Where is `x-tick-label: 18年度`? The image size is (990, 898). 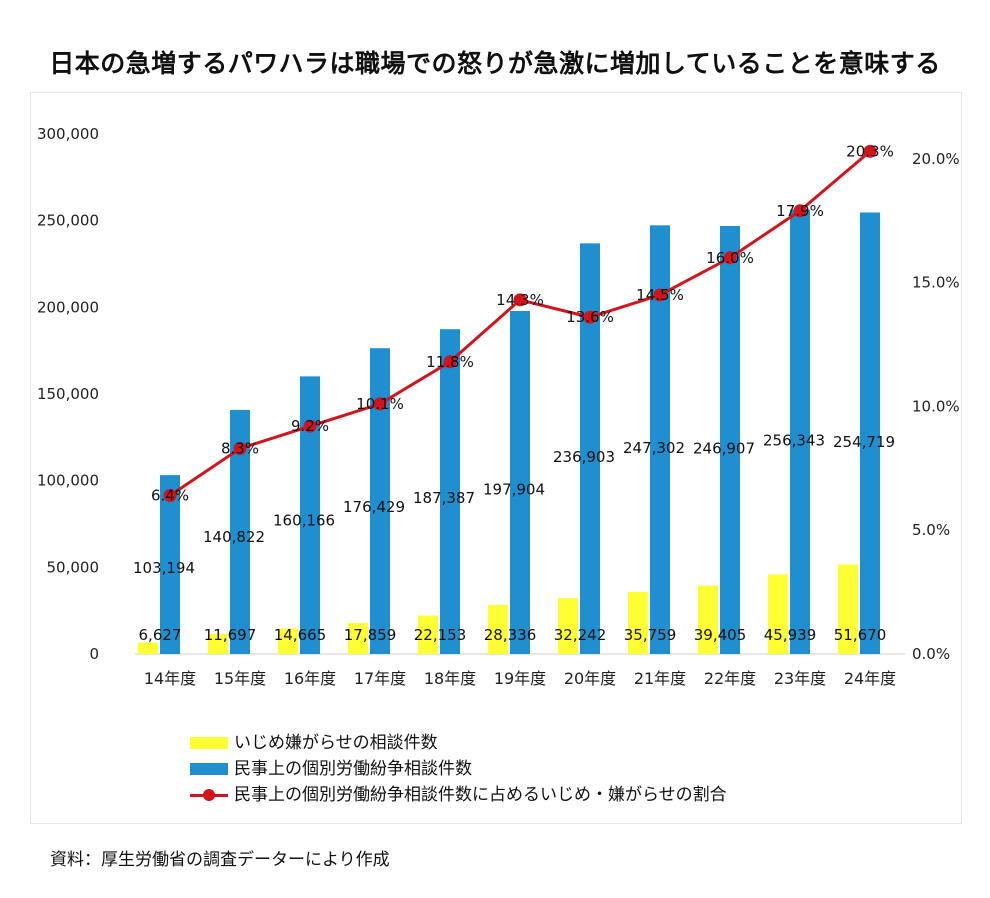 x-tick-label: 18年度 is located at coordinates (450, 678).